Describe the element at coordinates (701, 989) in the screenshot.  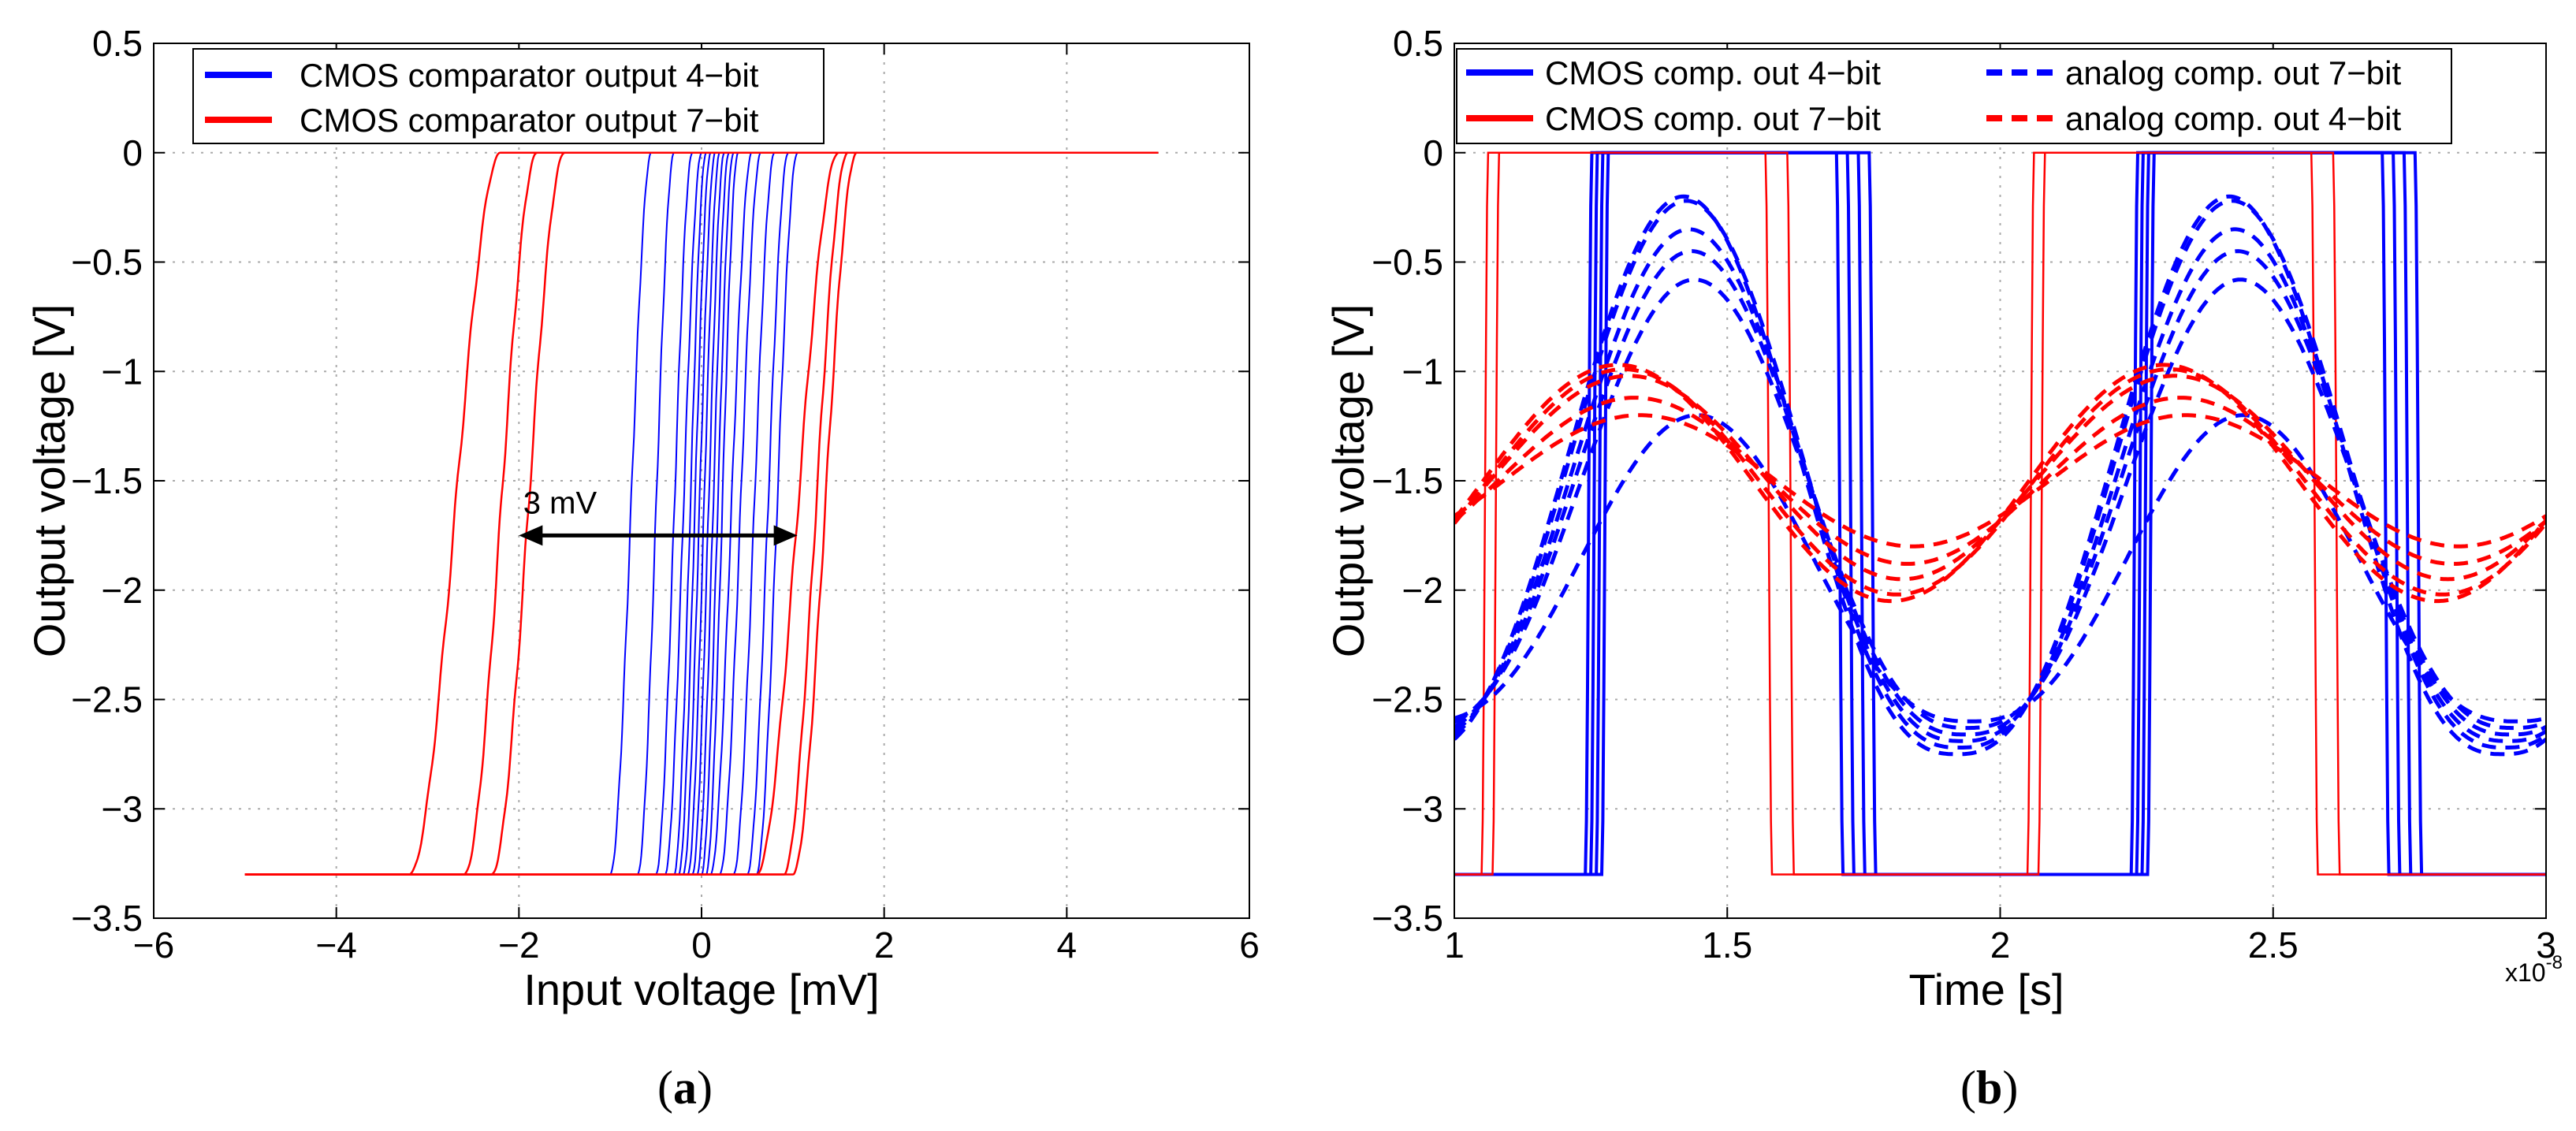
I see `x-axis-label-a: Input voltage [mV]` at that location.